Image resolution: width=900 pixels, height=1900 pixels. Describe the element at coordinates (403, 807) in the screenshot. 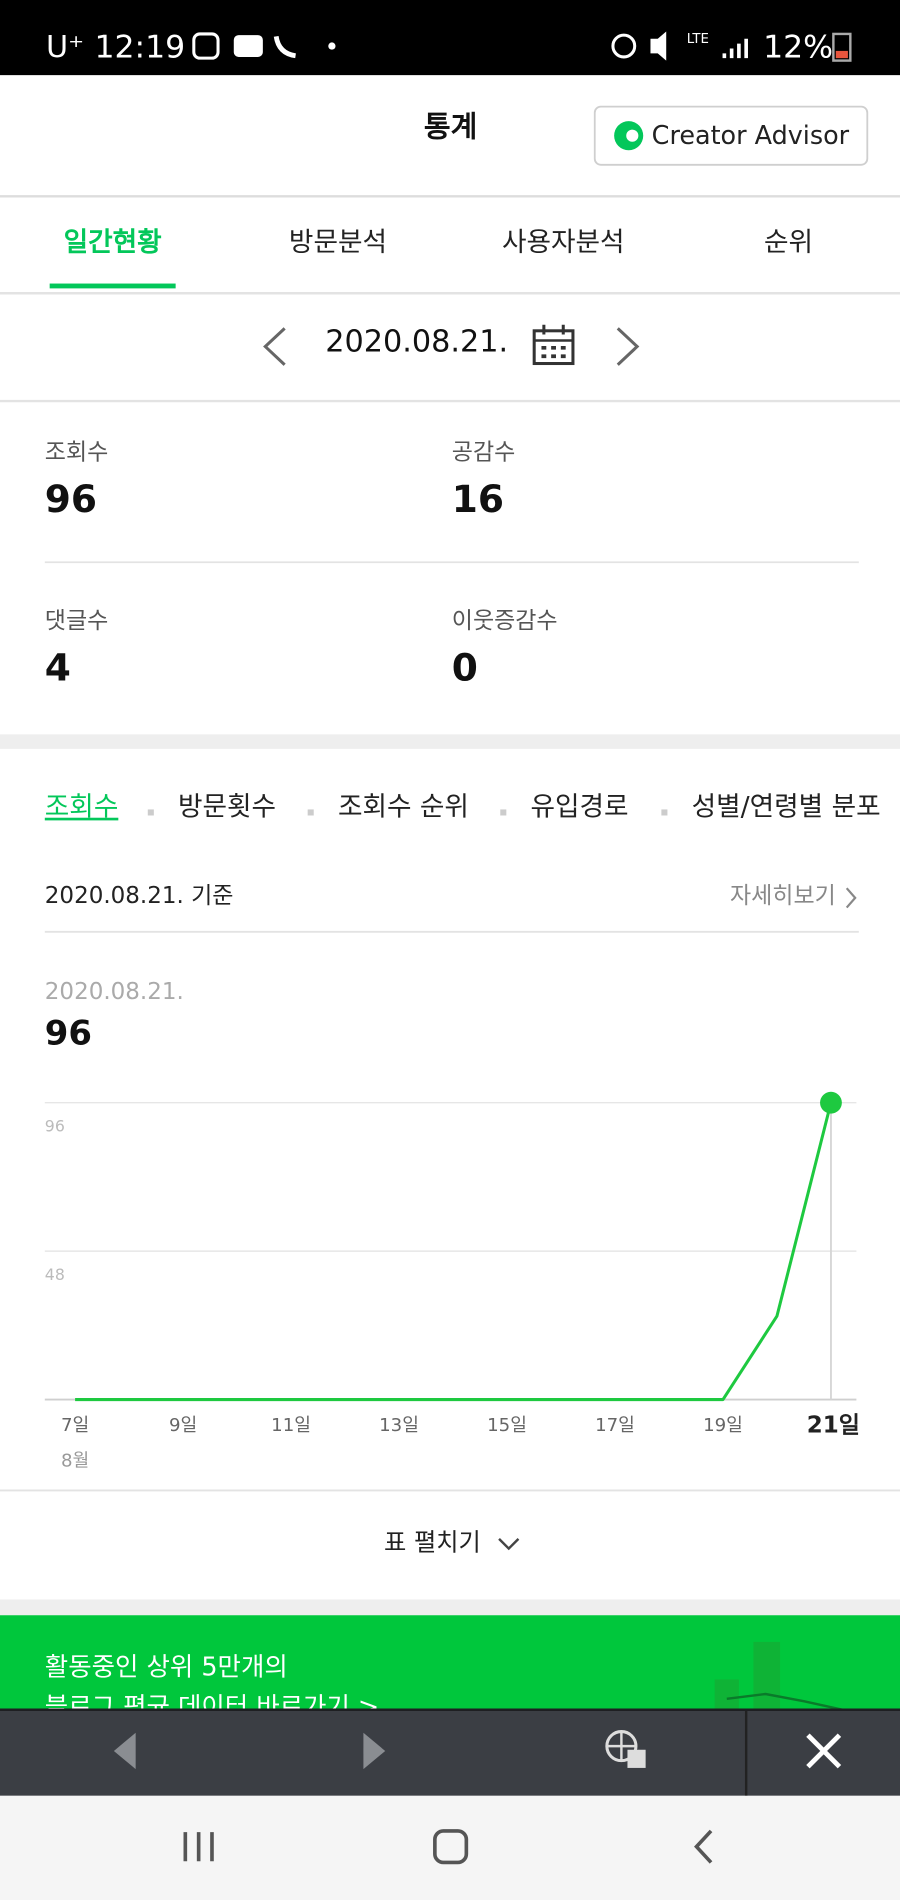

I see `sub-tab: 조회수 순위` at that location.